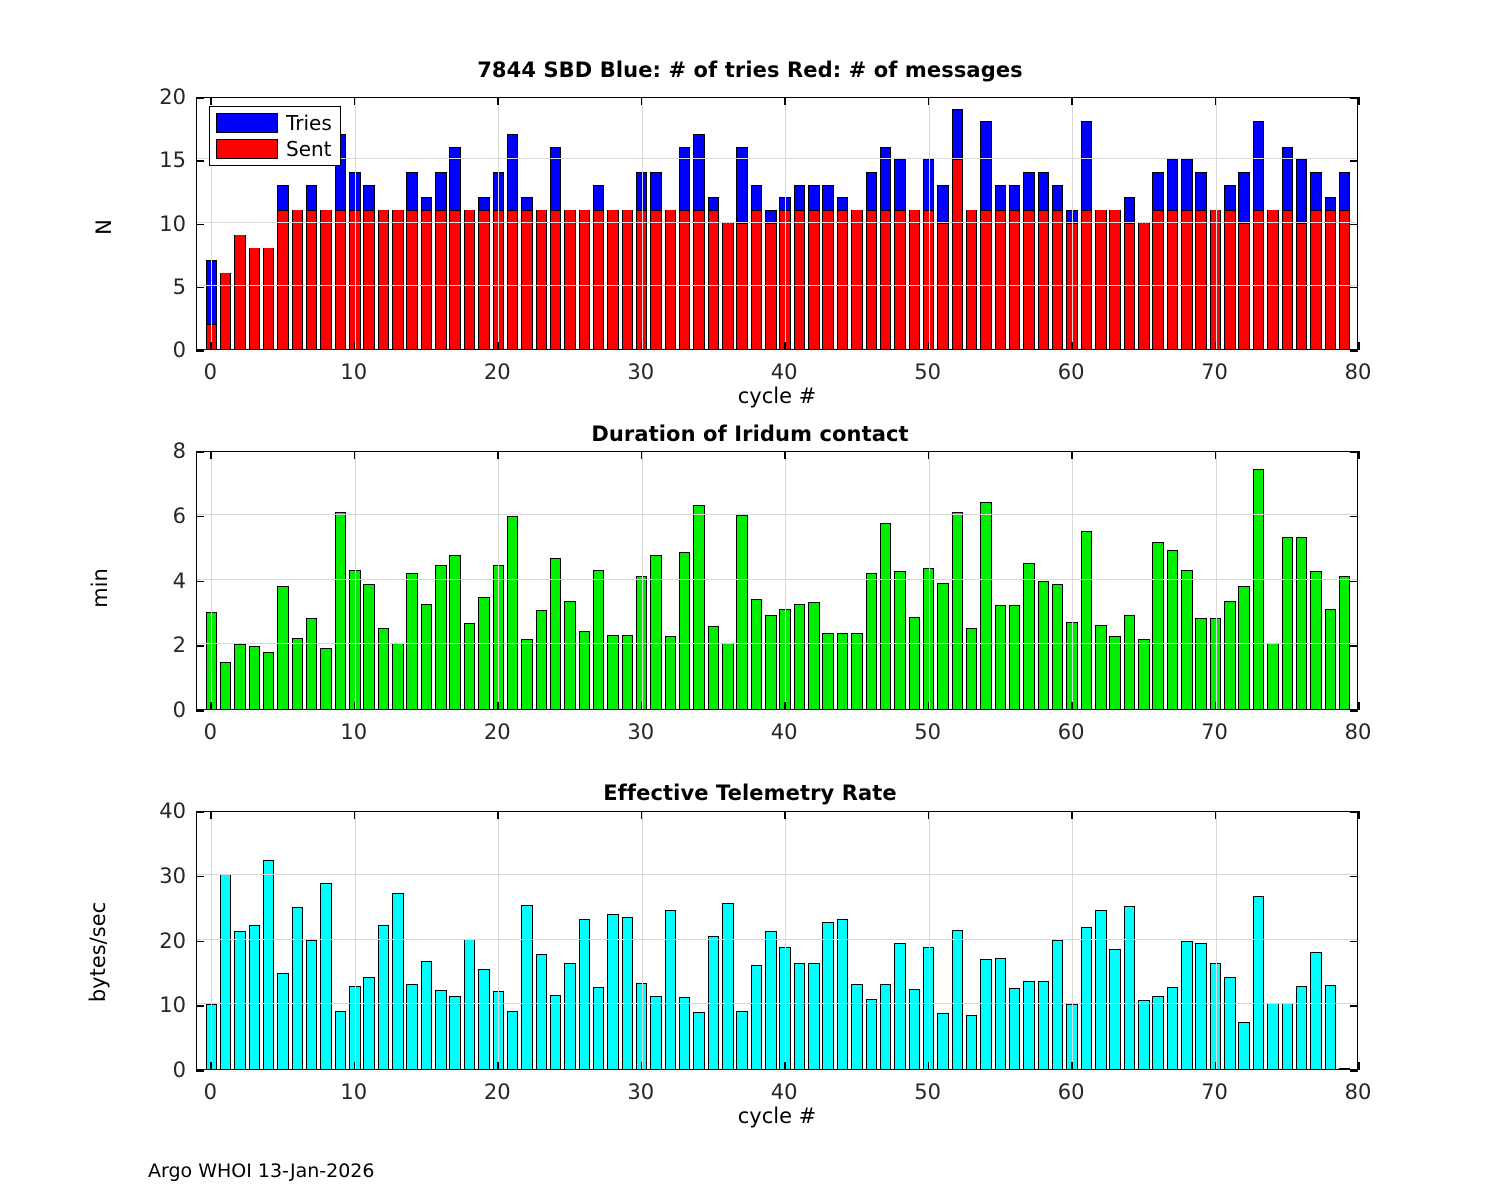  I want to click on xtick-label: 80, so click(1358, 372).